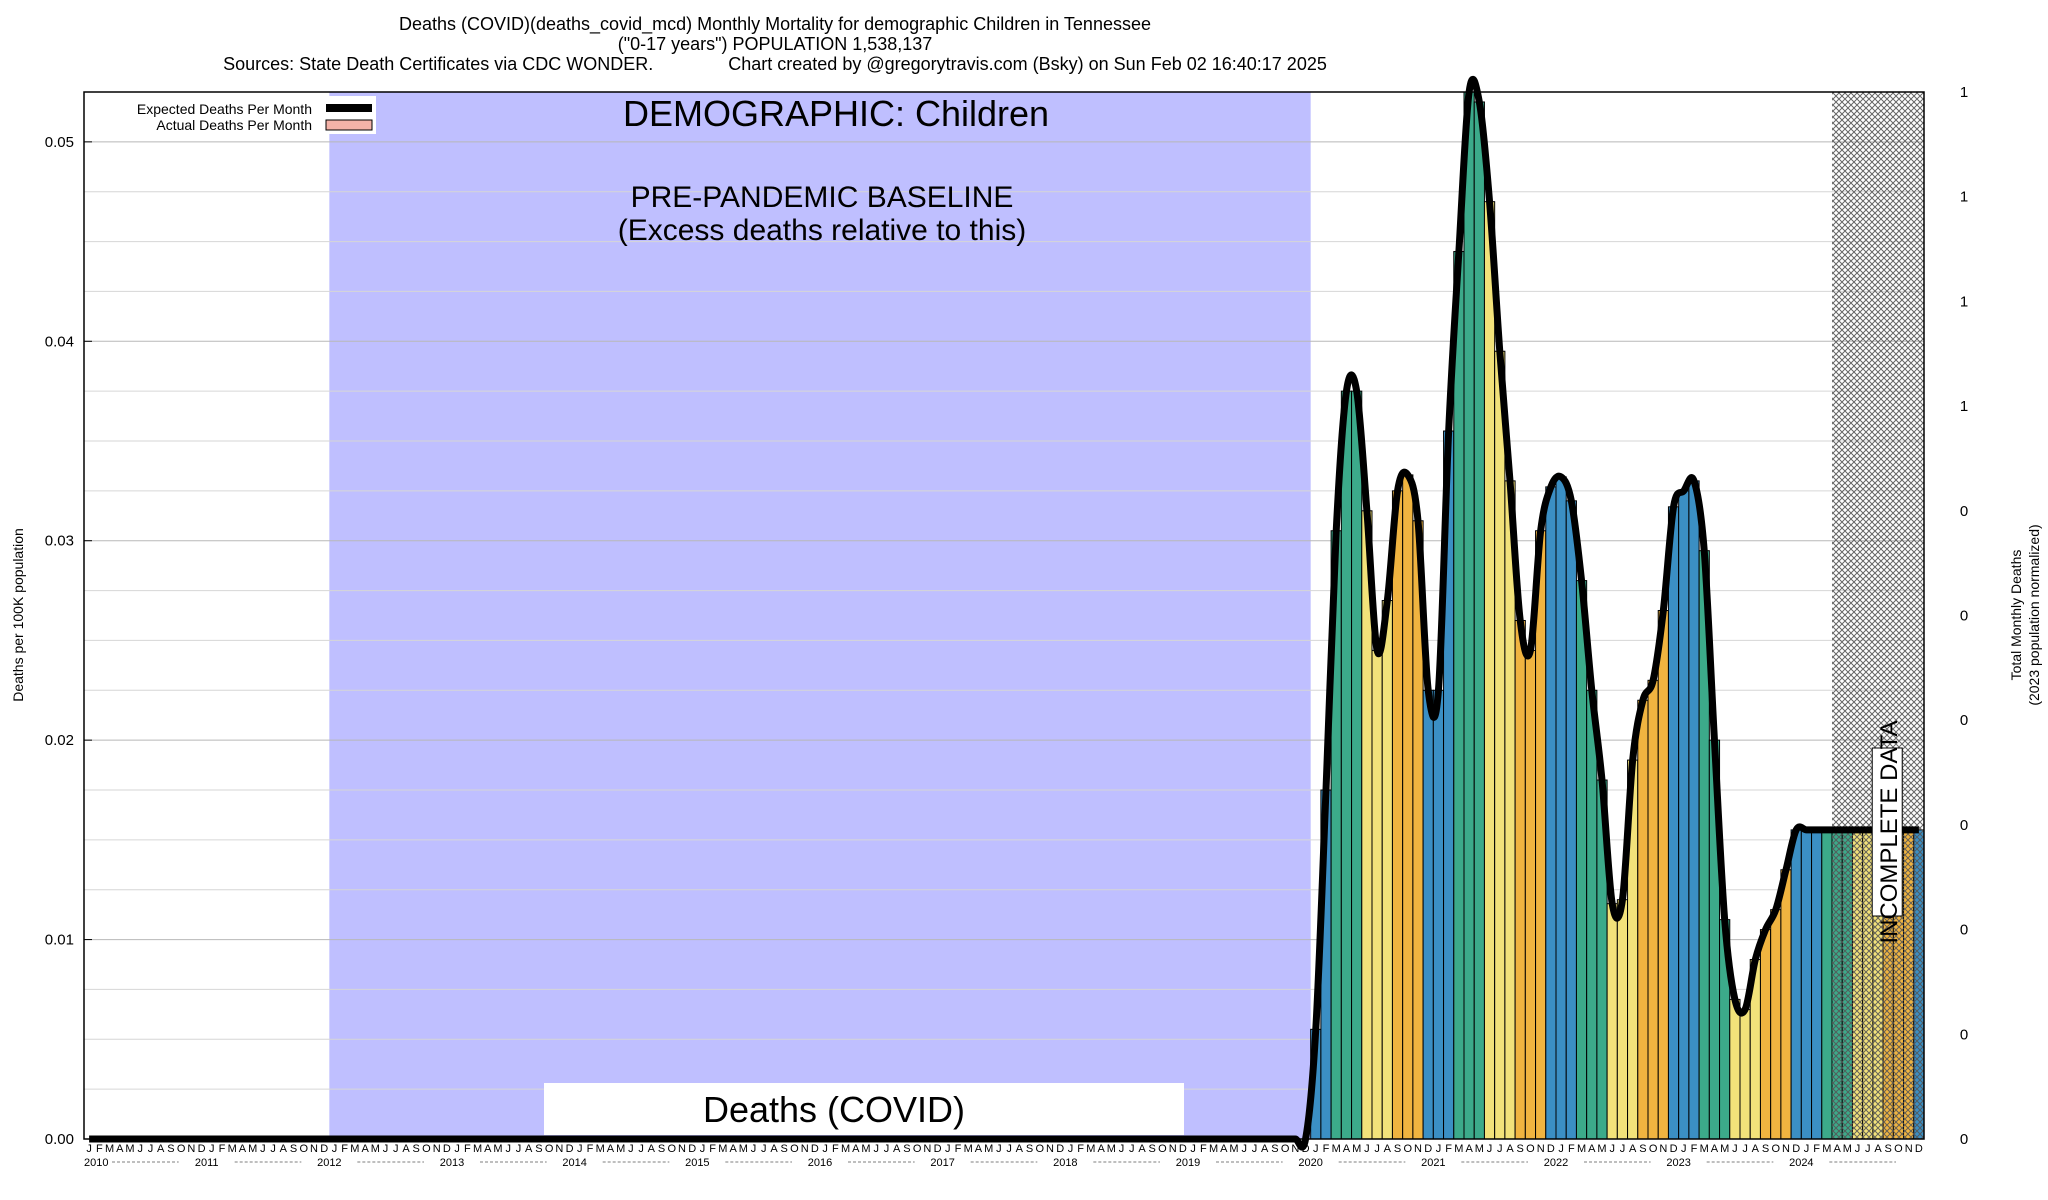 The image size is (2048, 1200). What do you see at coordinates (822, 197) in the screenshot?
I see `baseline-label: PRE-PANDEMIC BASELINE` at bounding box center [822, 197].